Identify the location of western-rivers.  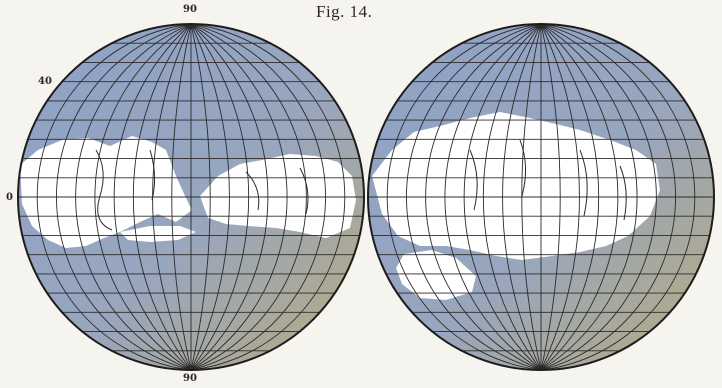
(202, 190).